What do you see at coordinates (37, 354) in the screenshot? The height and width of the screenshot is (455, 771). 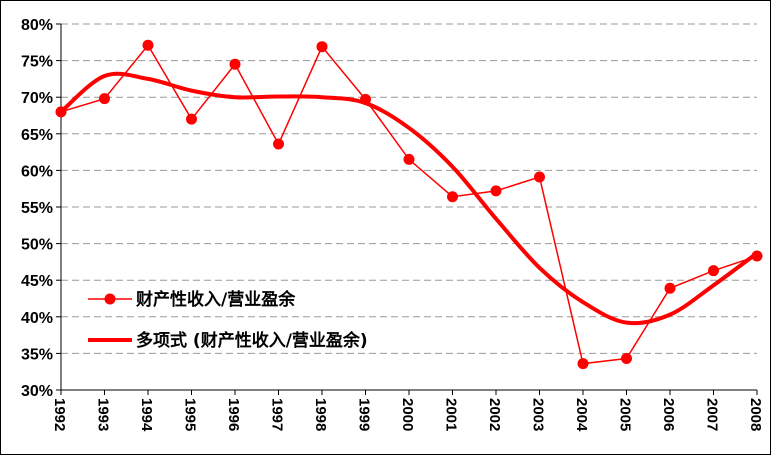 I see `y-tick-label: 35%` at bounding box center [37, 354].